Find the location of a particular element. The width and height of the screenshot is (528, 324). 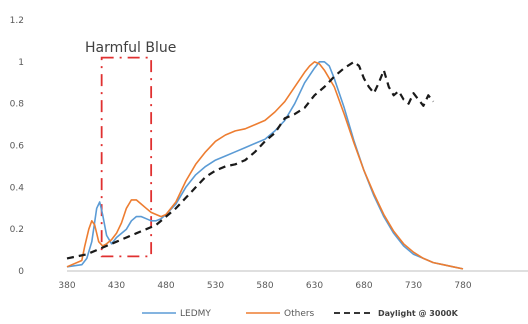

x-tick-label: 530 is located at coordinates (215, 286).